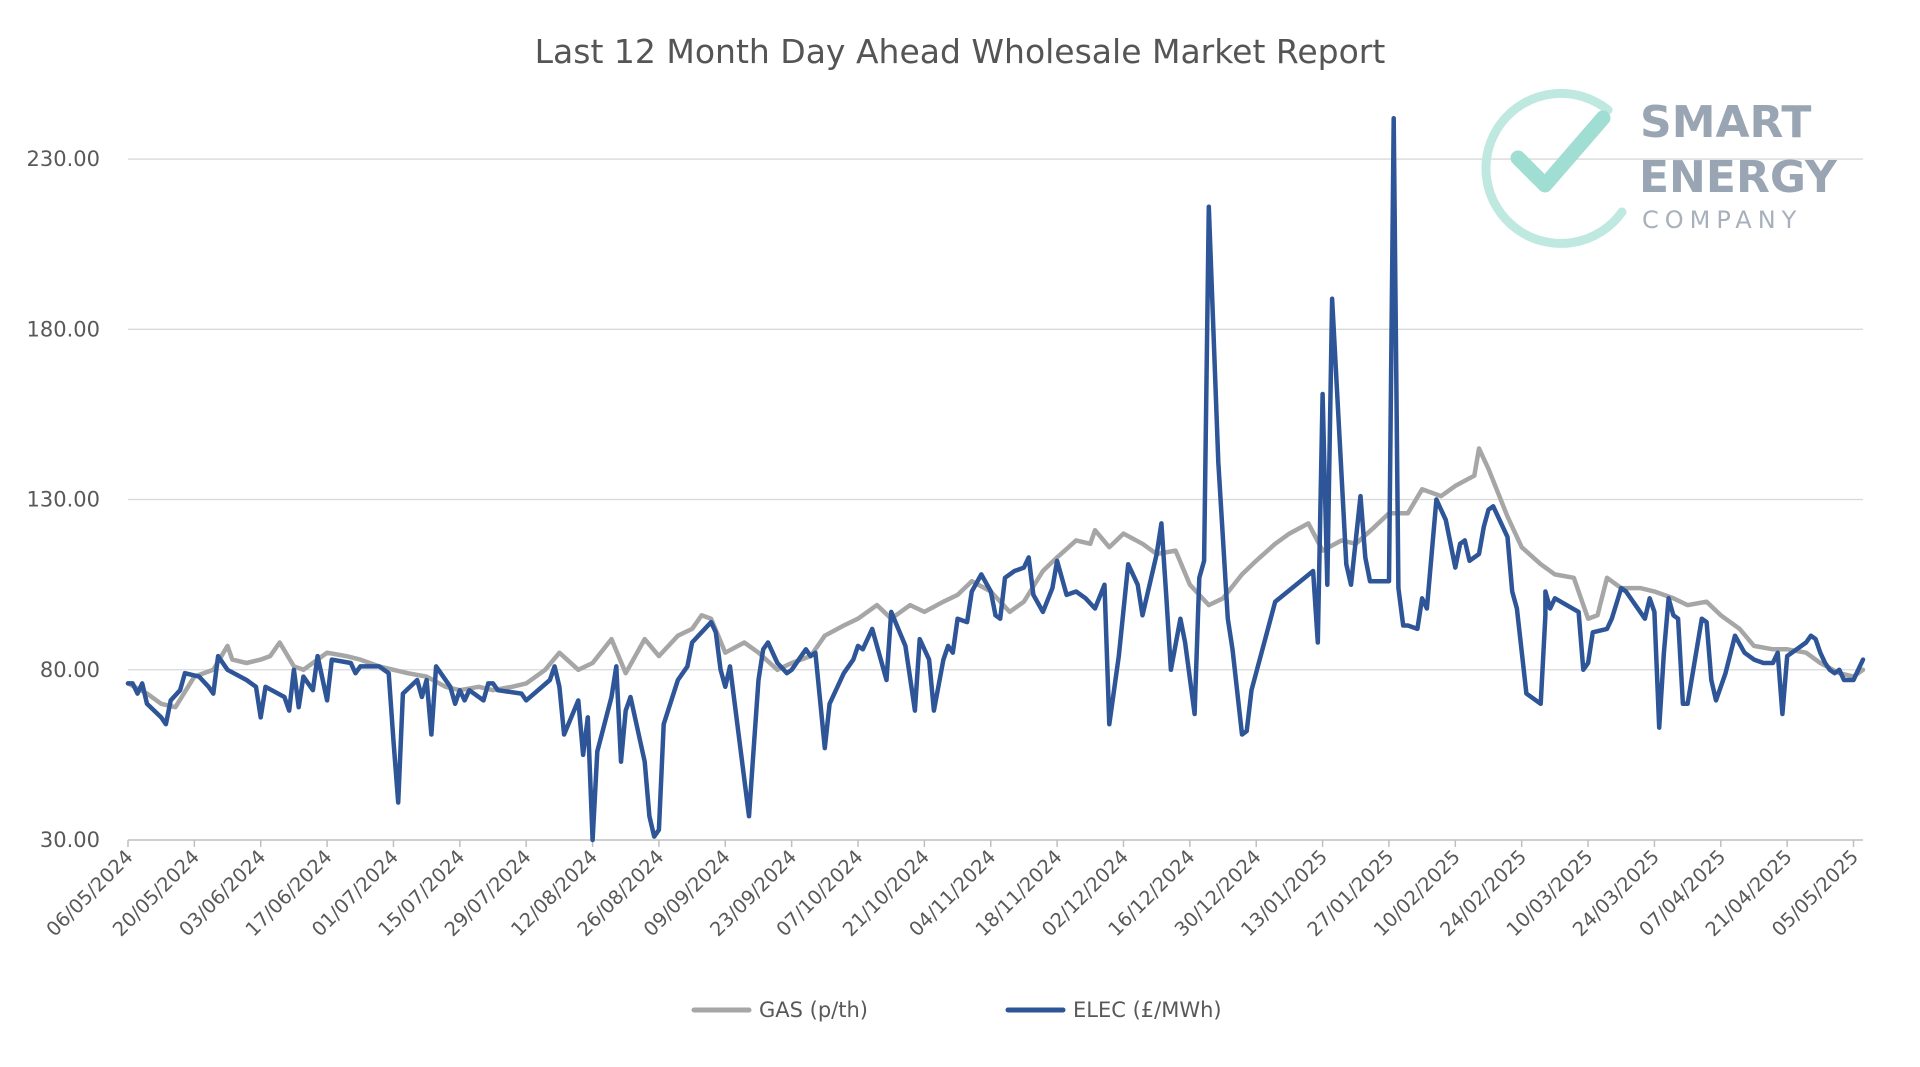 The width and height of the screenshot is (1920, 1067). Describe the element at coordinates (63, 329) in the screenshot. I see `y-tick-label: 180.00` at that location.